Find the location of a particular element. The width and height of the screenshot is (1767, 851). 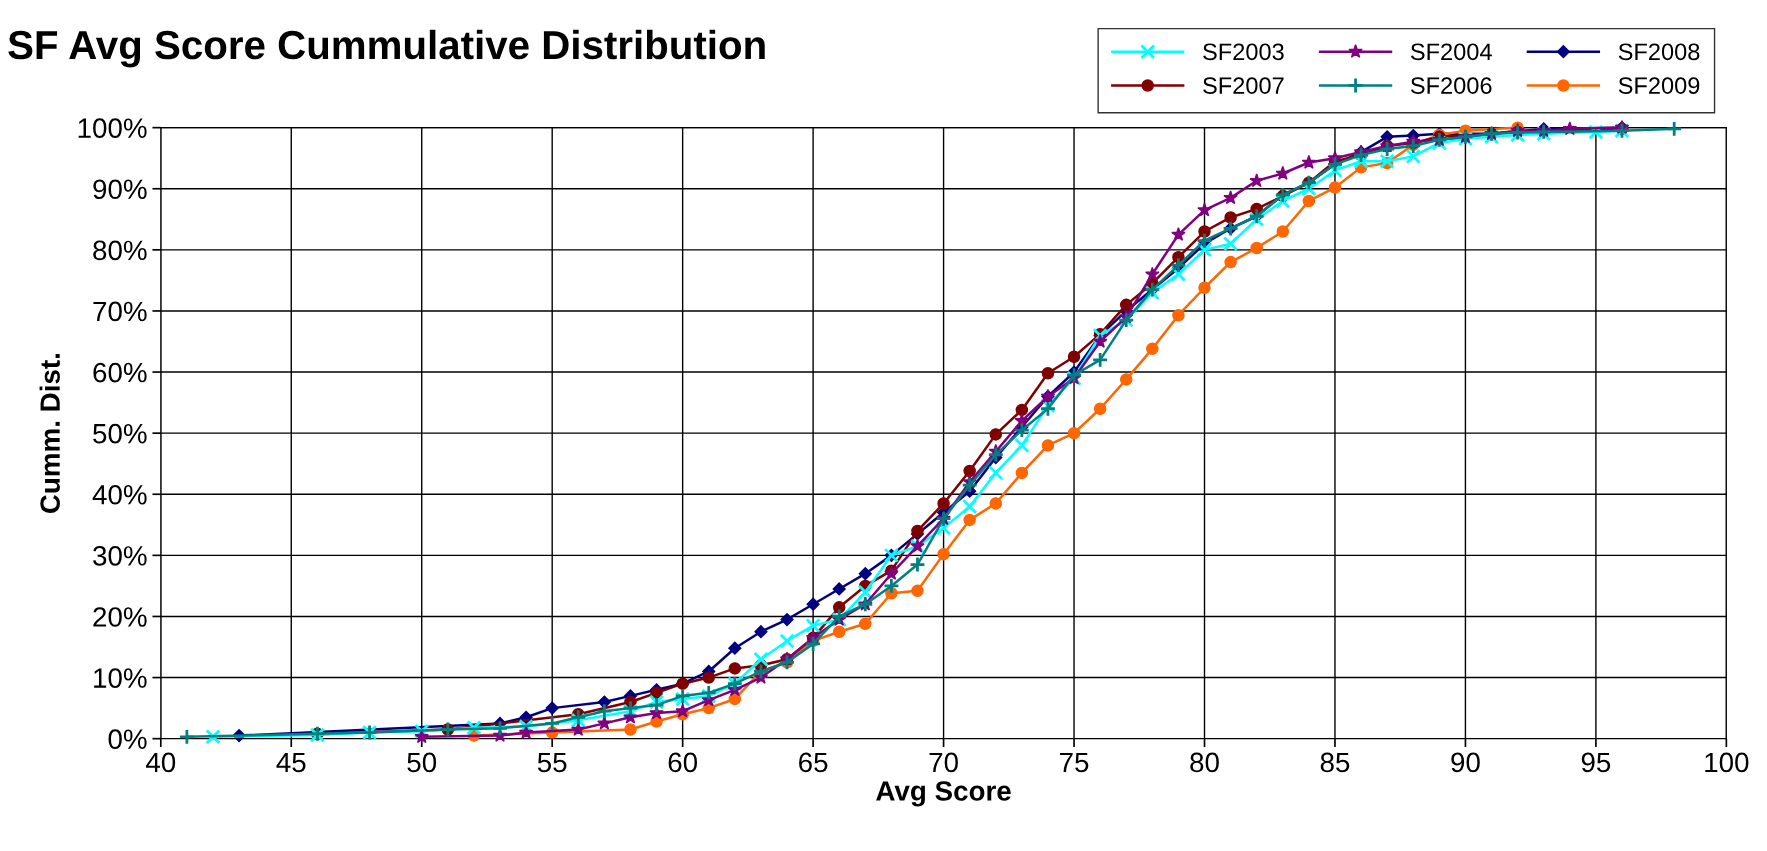

x-tick-label: 45 is located at coordinates (291, 762).